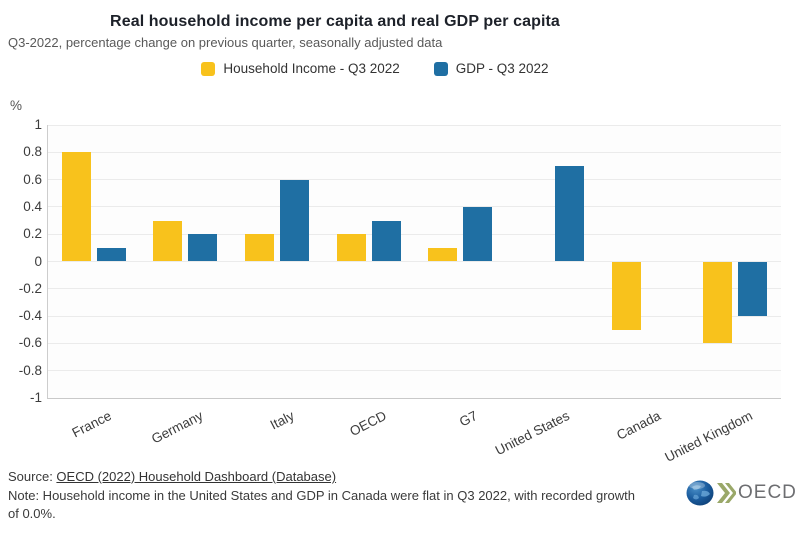 Image resolution: width=800 pixels, height=533 pixels. What do you see at coordinates (30, 288) in the screenshot?
I see `y-tick-label-0-2: -0.2` at bounding box center [30, 288].